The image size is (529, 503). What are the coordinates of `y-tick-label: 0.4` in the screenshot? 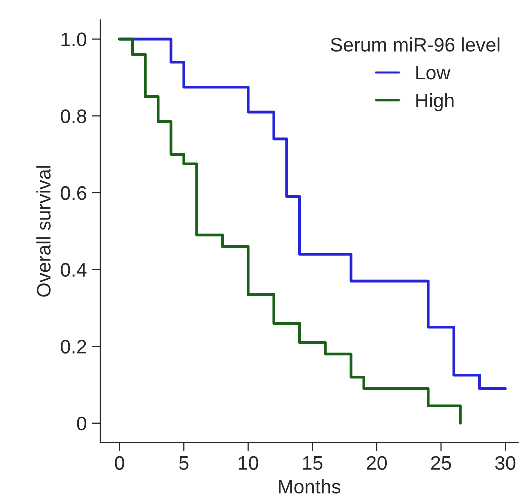 It's located at (74, 270).